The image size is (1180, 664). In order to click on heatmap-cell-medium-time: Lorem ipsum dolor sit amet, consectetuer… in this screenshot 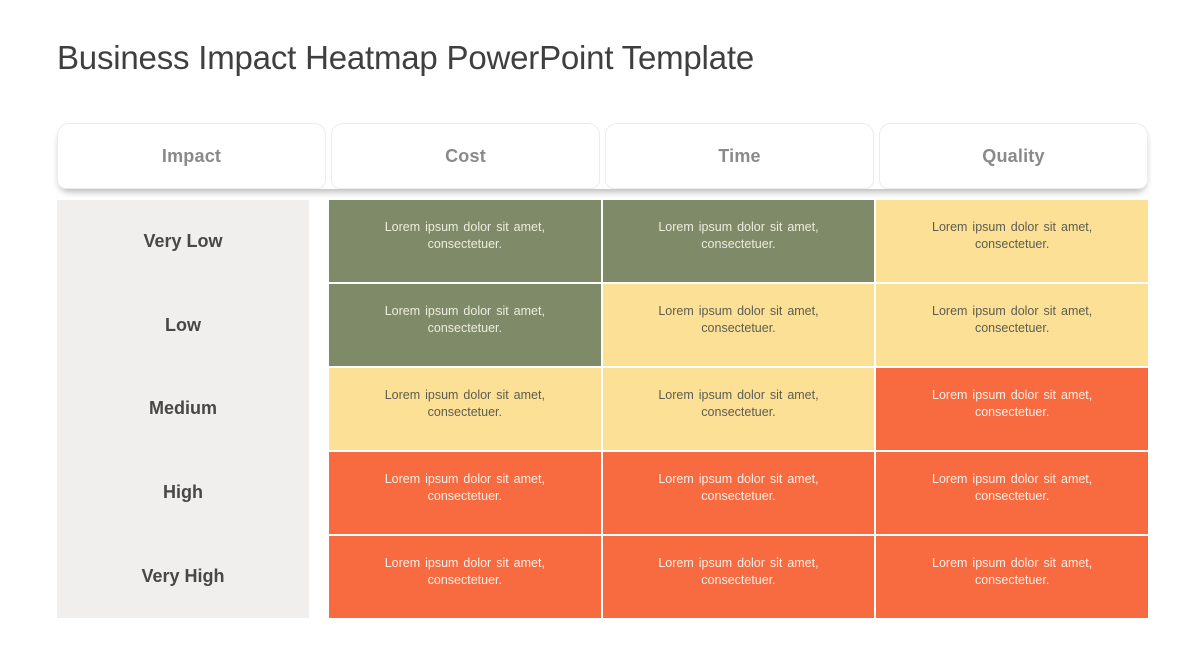, I will do `click(738, 409)`.